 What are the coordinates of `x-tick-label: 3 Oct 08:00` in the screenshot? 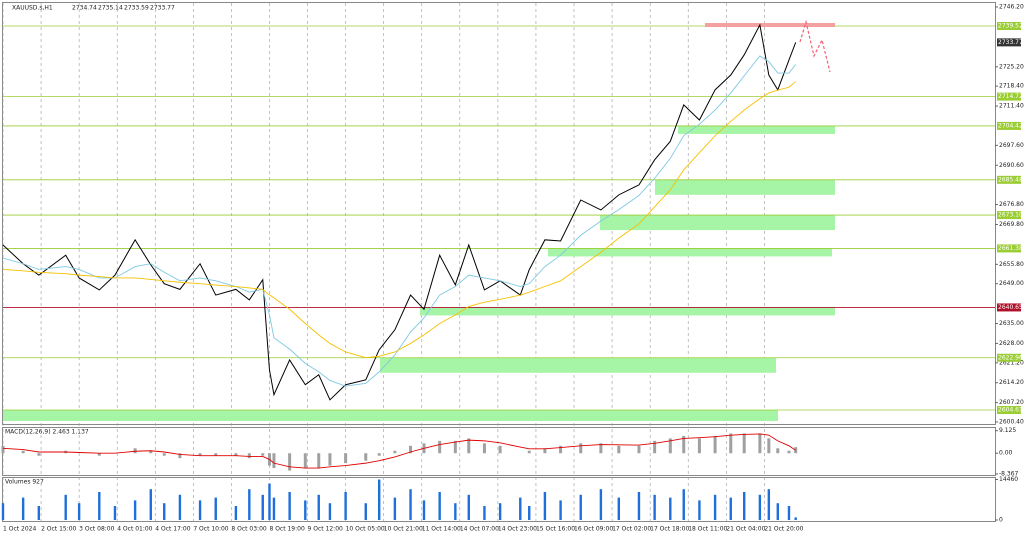 It's located at (96, 529).